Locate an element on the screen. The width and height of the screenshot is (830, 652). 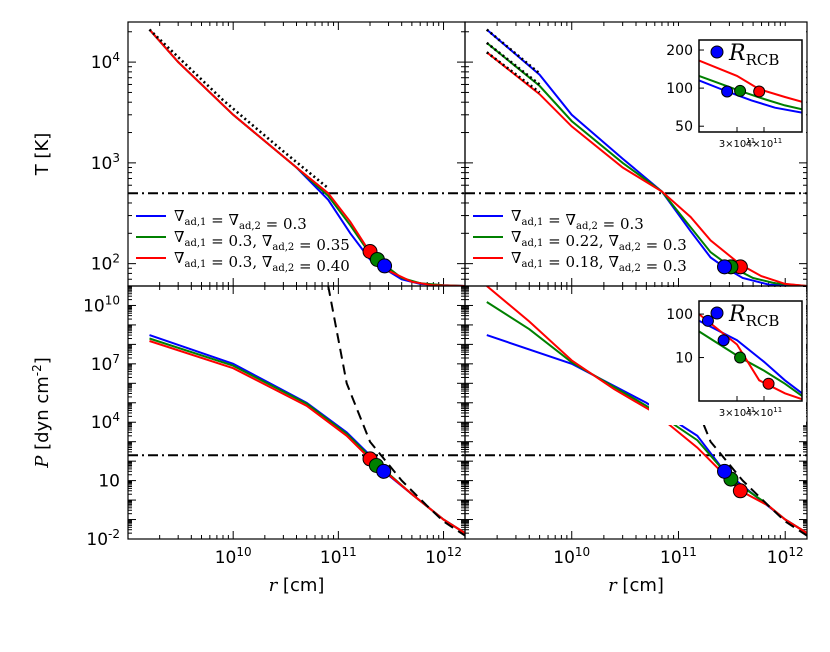
legend-entry: ∇ad,1 = 0.18, ∇ad,2 = 0.3 is located at coordinates (599, 262).